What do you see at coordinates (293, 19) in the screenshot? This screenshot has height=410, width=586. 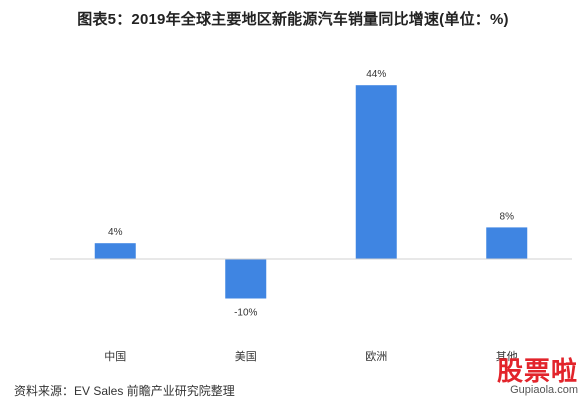 I see `chart-title: 图表5：2019年全球主要地区新能源汽车销量同比增速(单位：%)` at bounding box center [293, 19].